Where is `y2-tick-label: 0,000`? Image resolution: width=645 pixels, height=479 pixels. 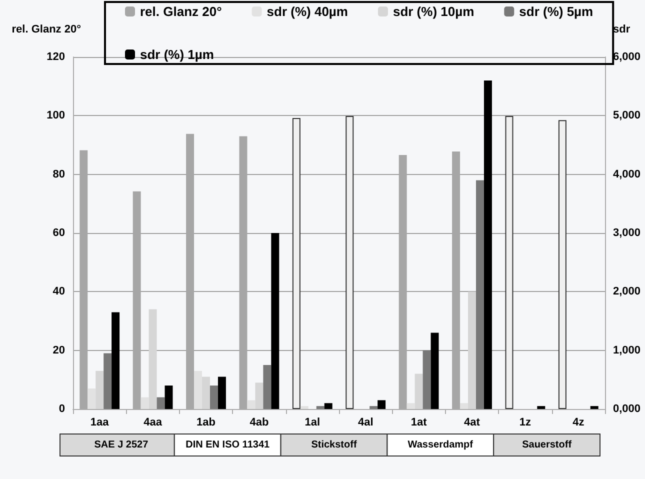 y2-tick-label: 0,000 is located at coordinates (627, 409).